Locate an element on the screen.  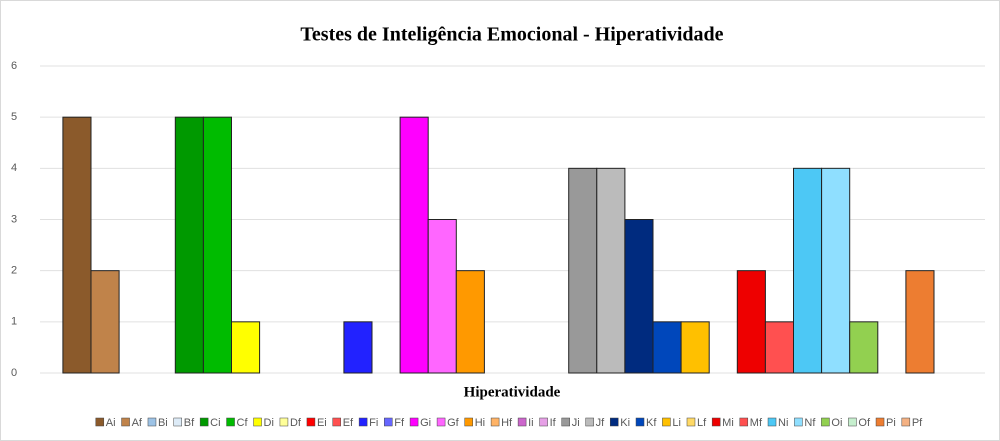
y-tick-label: 1 is located at coordinates (14, 322).